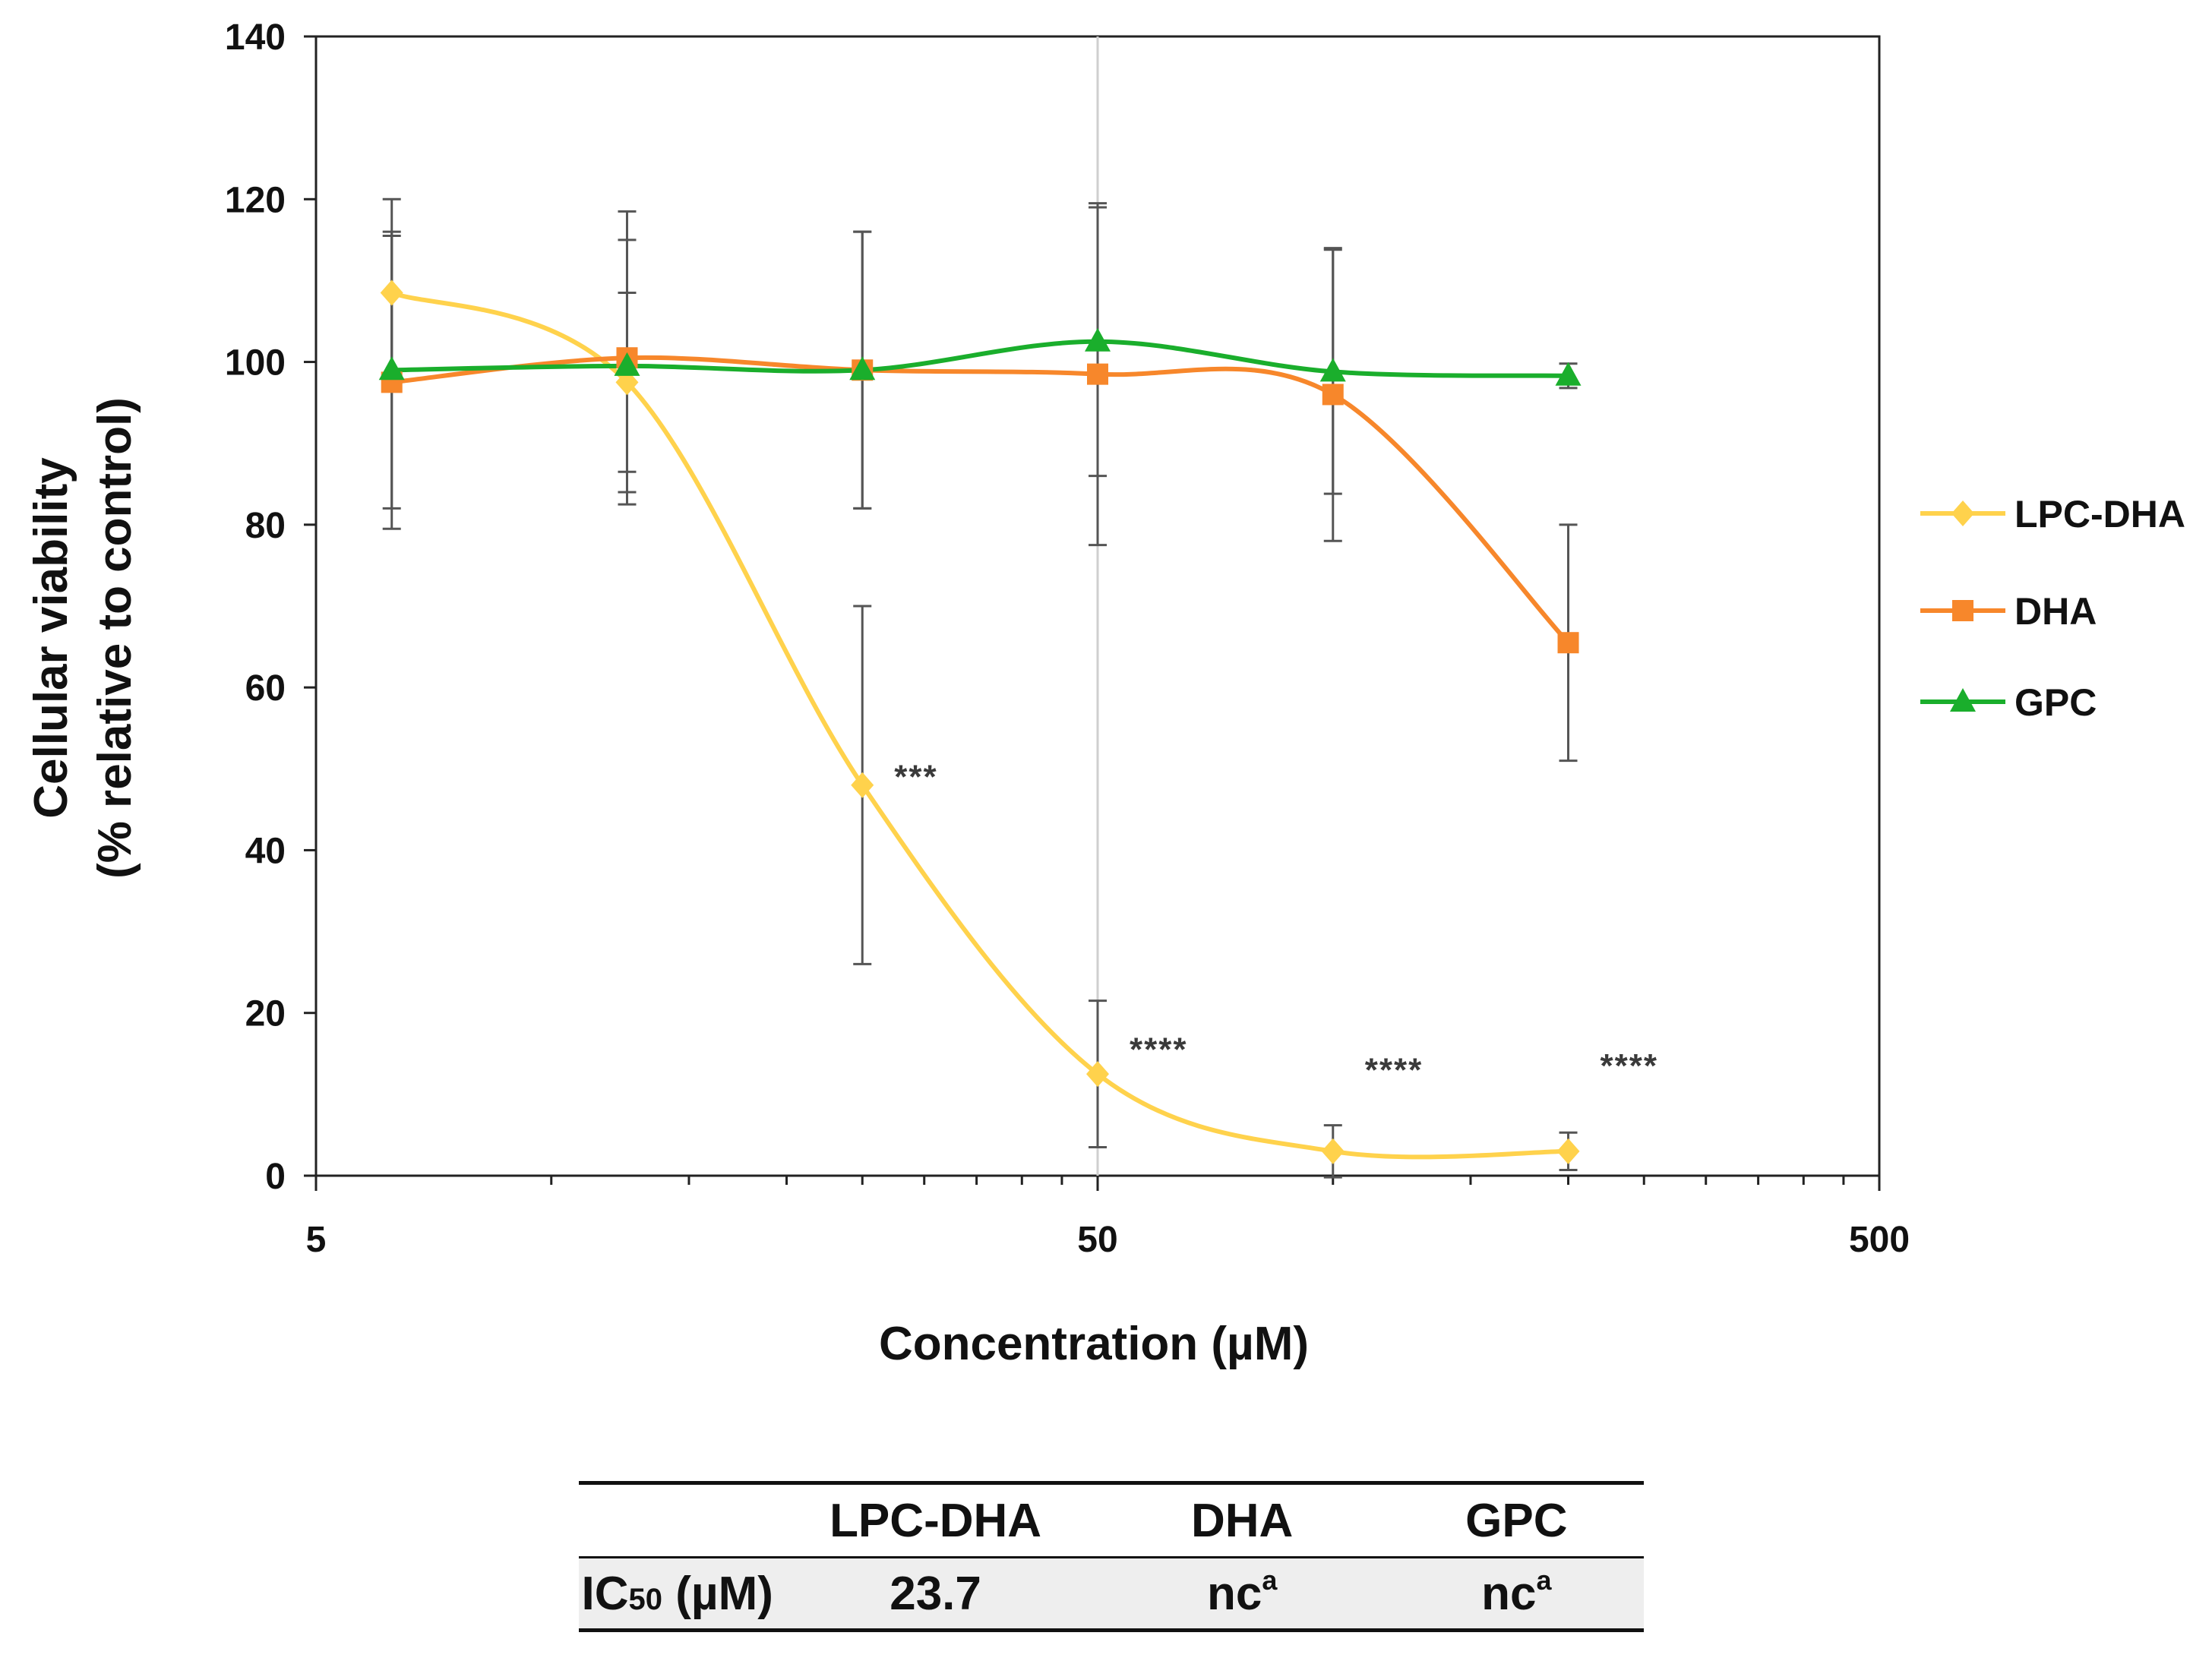  What do you see at coordinates (677, 1520) in the screenshot?
I see `table-header-empty` at bounding box center [677, 1520].